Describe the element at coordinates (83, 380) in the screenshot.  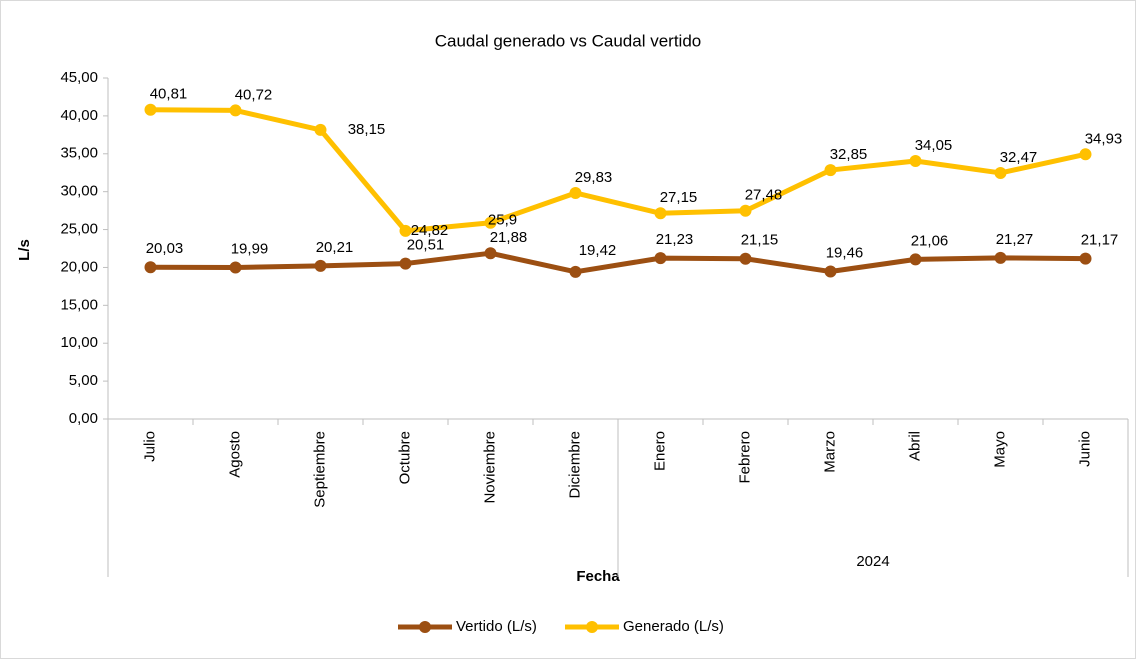
I see `y-tick-label: 5,00` at that location.